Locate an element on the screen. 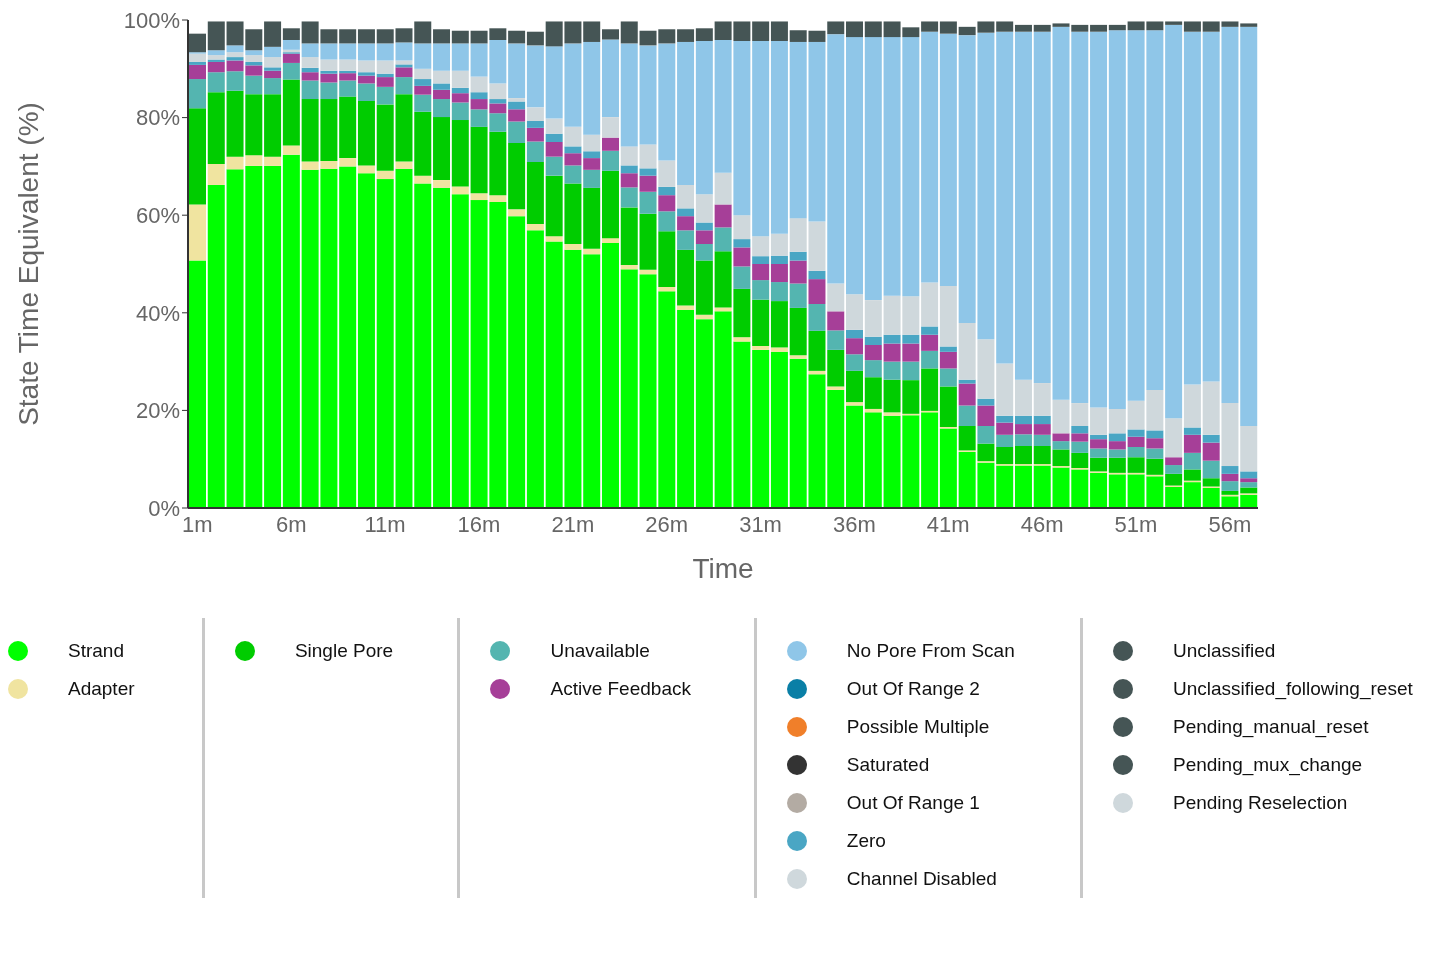 The image size is (1443, 977). legend-label: Out Of Range 1 is located at coordinates (913, 803).